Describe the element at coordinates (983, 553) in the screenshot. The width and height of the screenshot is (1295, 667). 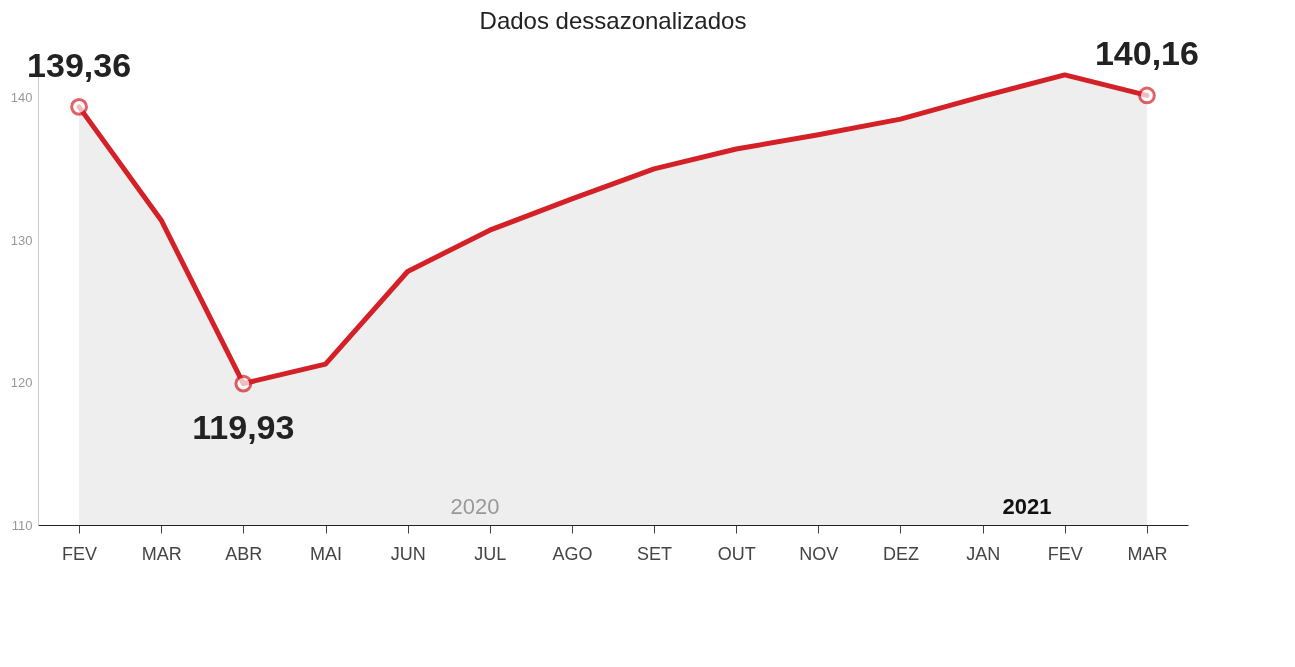
I see `x-tick-label: JAN` at that location.